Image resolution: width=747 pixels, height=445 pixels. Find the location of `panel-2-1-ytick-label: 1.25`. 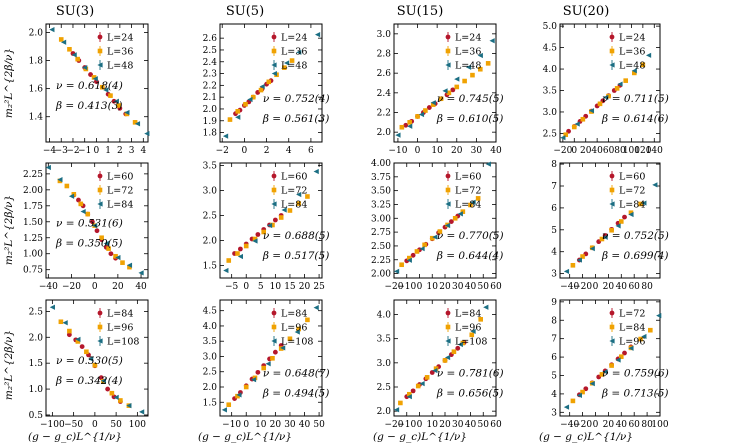

panel-2-1-ytick-label: 1.25 is located at coordinates (33, 239).